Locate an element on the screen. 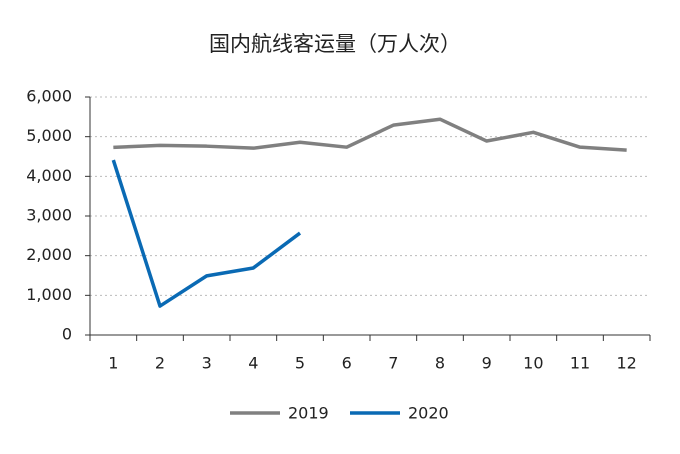  y-tick-label: 1,000 is located at coordinates (49, 294).